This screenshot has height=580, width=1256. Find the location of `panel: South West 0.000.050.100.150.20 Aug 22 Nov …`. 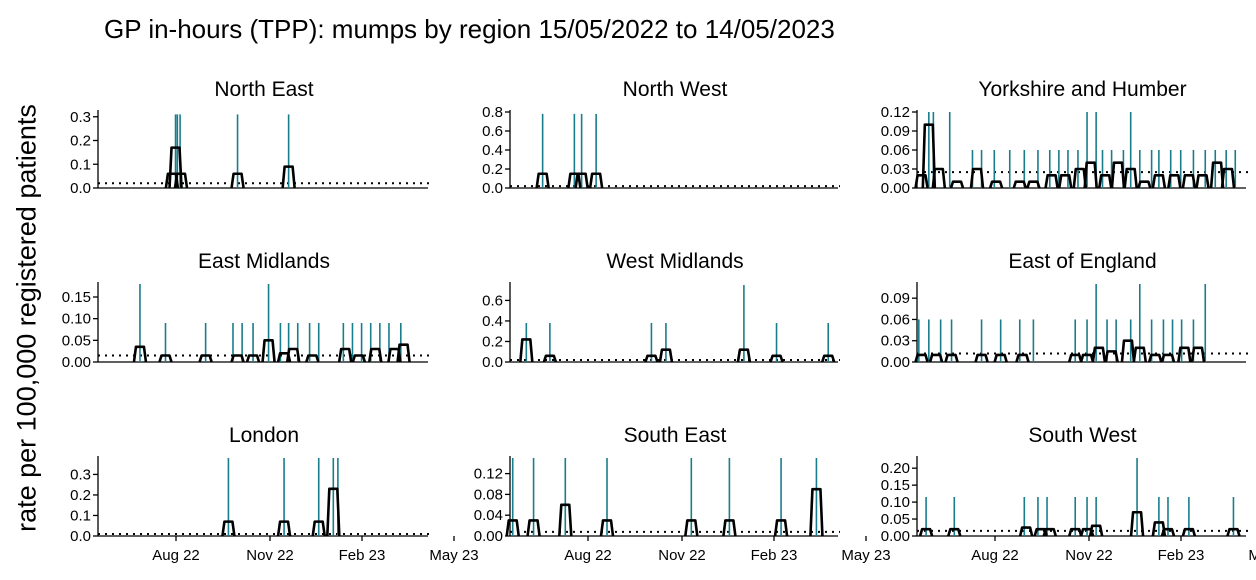

panel: South West 0.000.050.100.150.20 Aug 22 Nov … is located at coordinates (1068, 494).